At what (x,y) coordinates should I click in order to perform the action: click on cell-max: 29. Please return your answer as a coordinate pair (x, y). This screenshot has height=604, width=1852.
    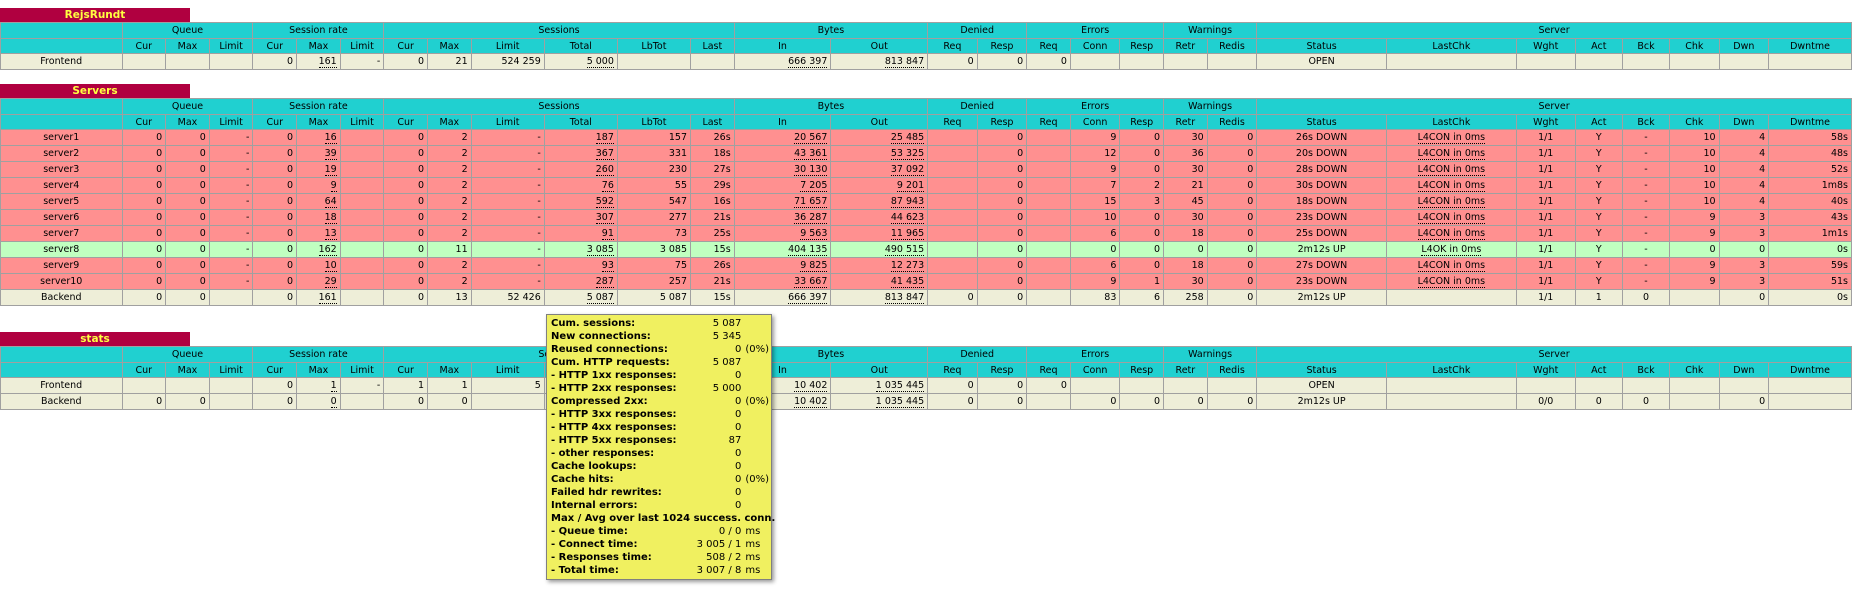
    Looking at the image, I should click on (318, 281).